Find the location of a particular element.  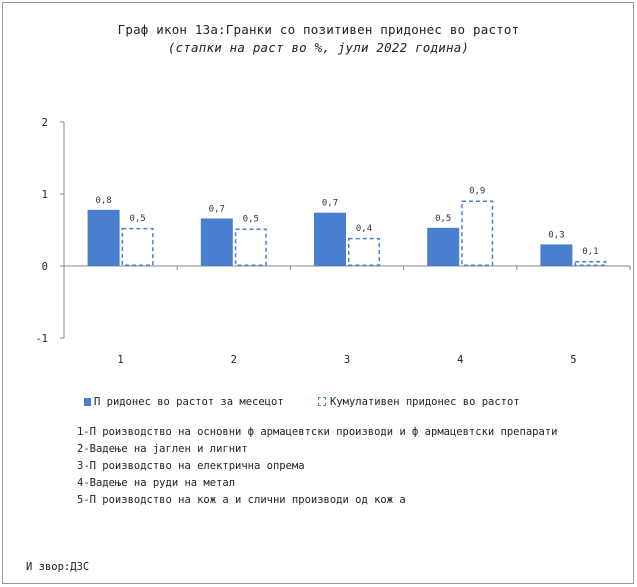

data-label-monthly: 0,8 is located at coordinates (103, 201).